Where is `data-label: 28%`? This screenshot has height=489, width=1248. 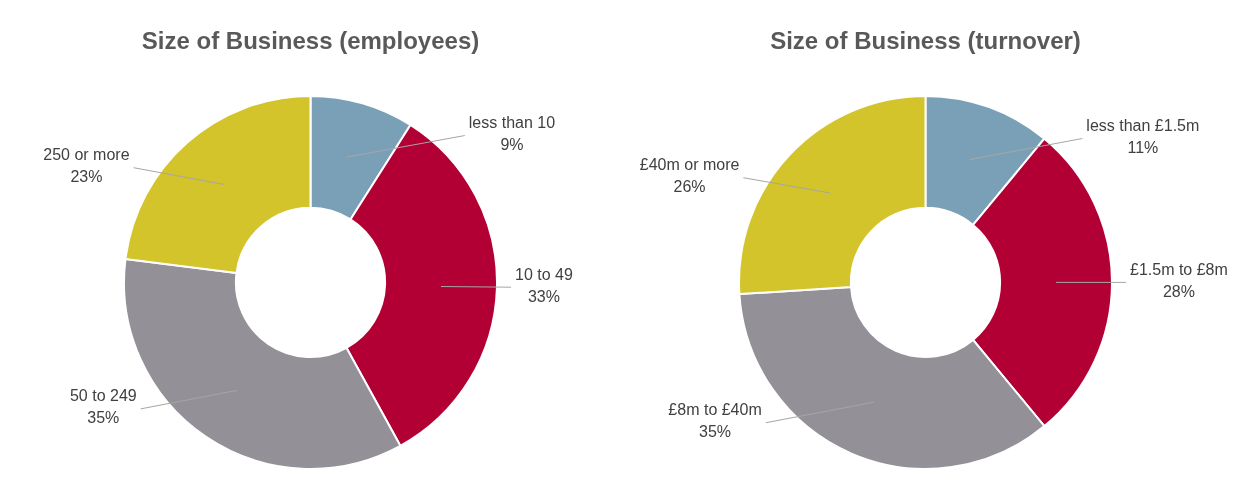
data-label: 28% is located at coordinates (1178, 291).